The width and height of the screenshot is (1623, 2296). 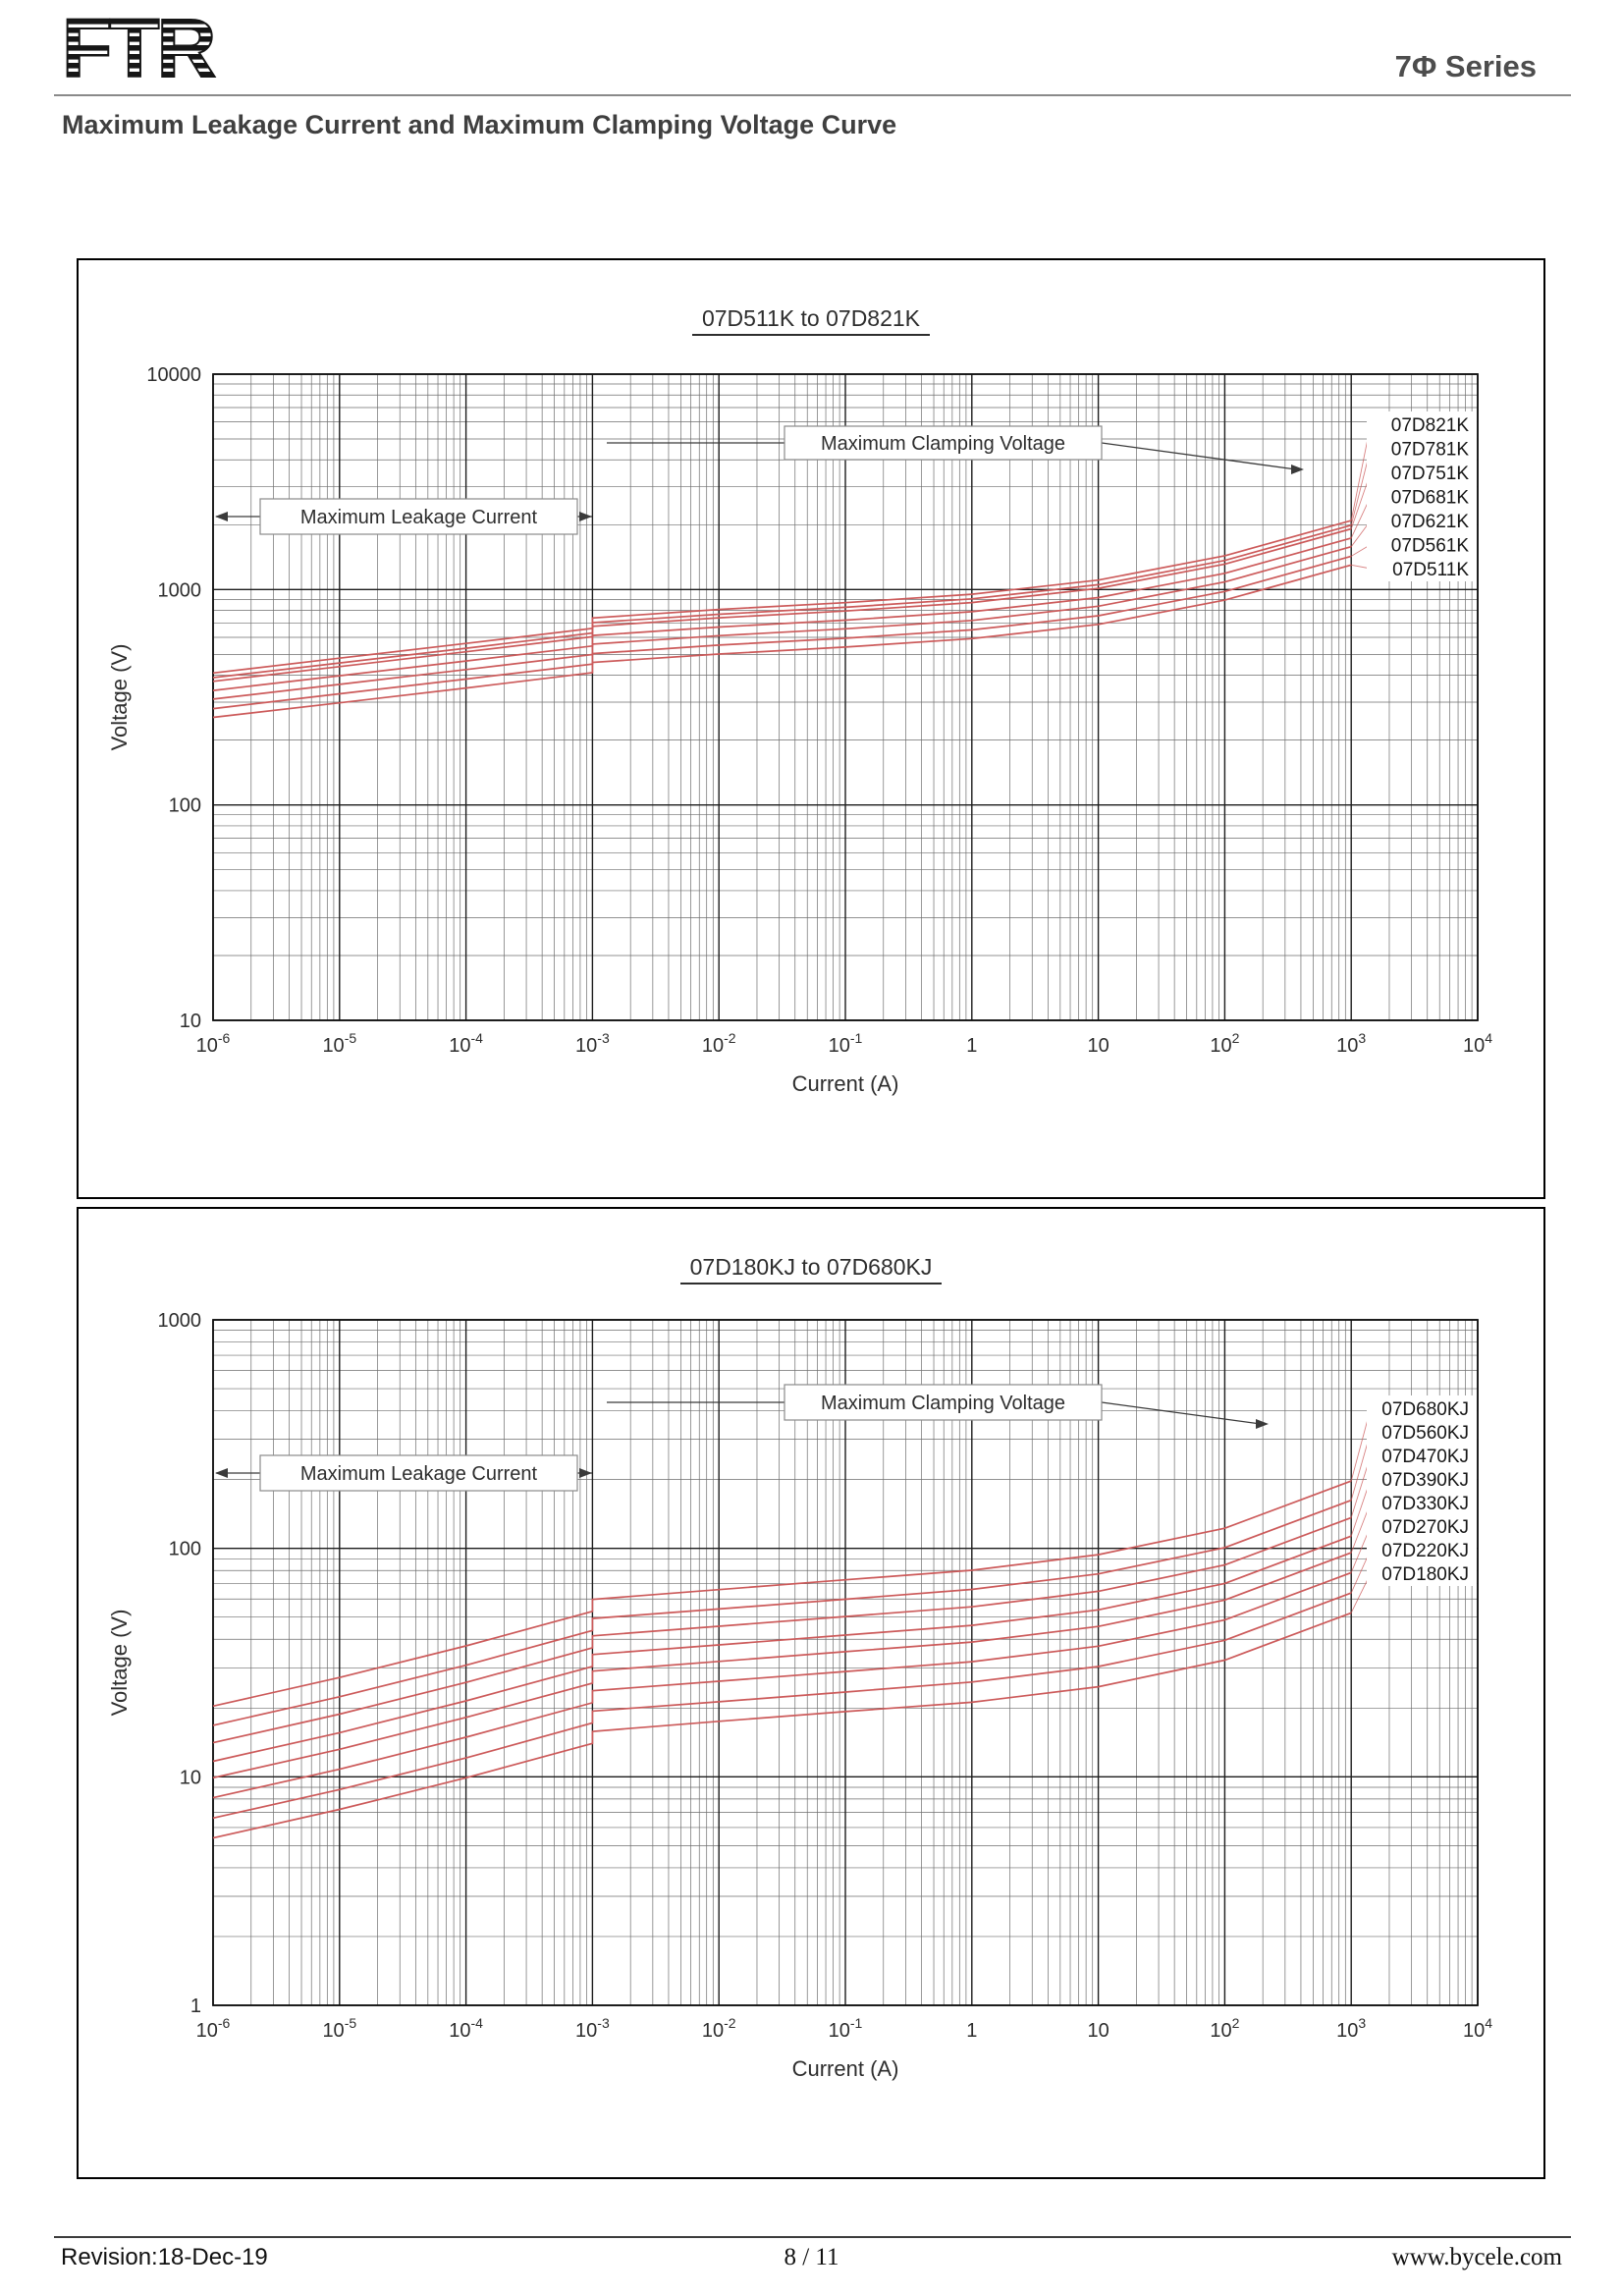 What do you see at coordinates (1476, 2257) in the screenshot?
I see `footer-website: www.bycele.com` at bounding box center [1476, 2257].